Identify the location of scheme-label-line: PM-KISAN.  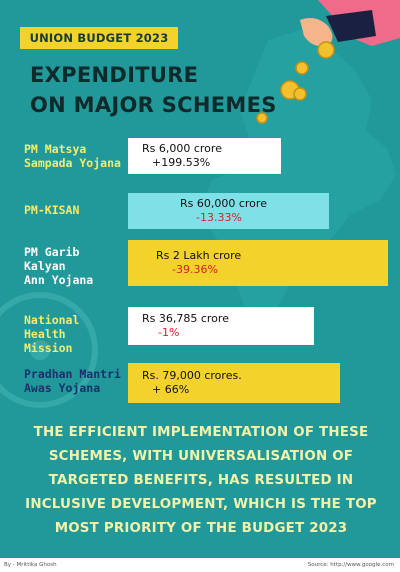
(52, 210).